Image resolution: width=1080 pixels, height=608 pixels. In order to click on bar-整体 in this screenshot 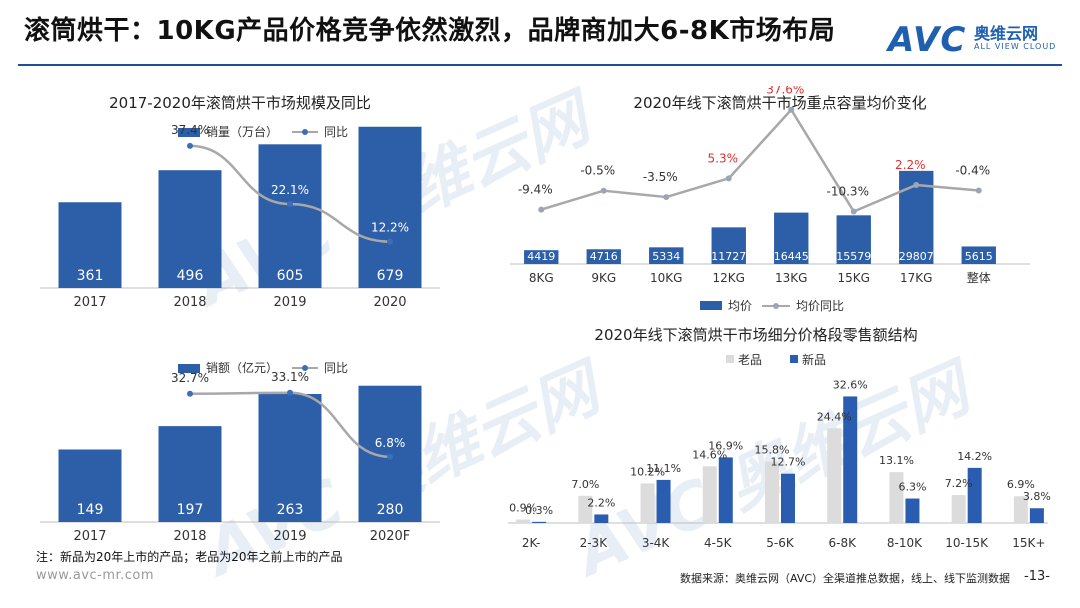, I will do `click(978, 255)`.